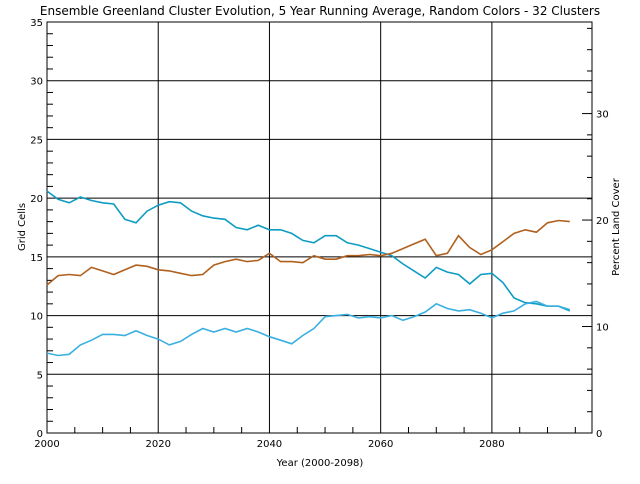 This screenshot has height=484, width=640. I want to click on y2-tick-label: 20, so click(602, 221).